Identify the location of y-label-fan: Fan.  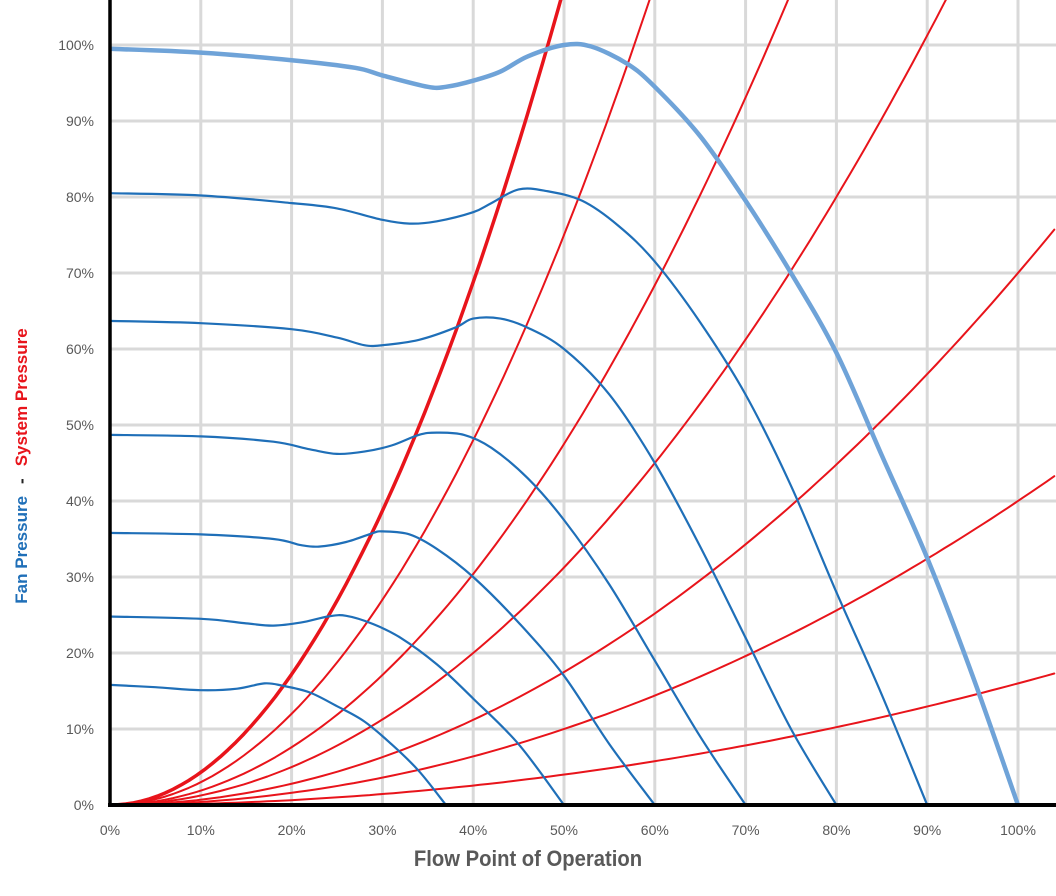
(21, 588).